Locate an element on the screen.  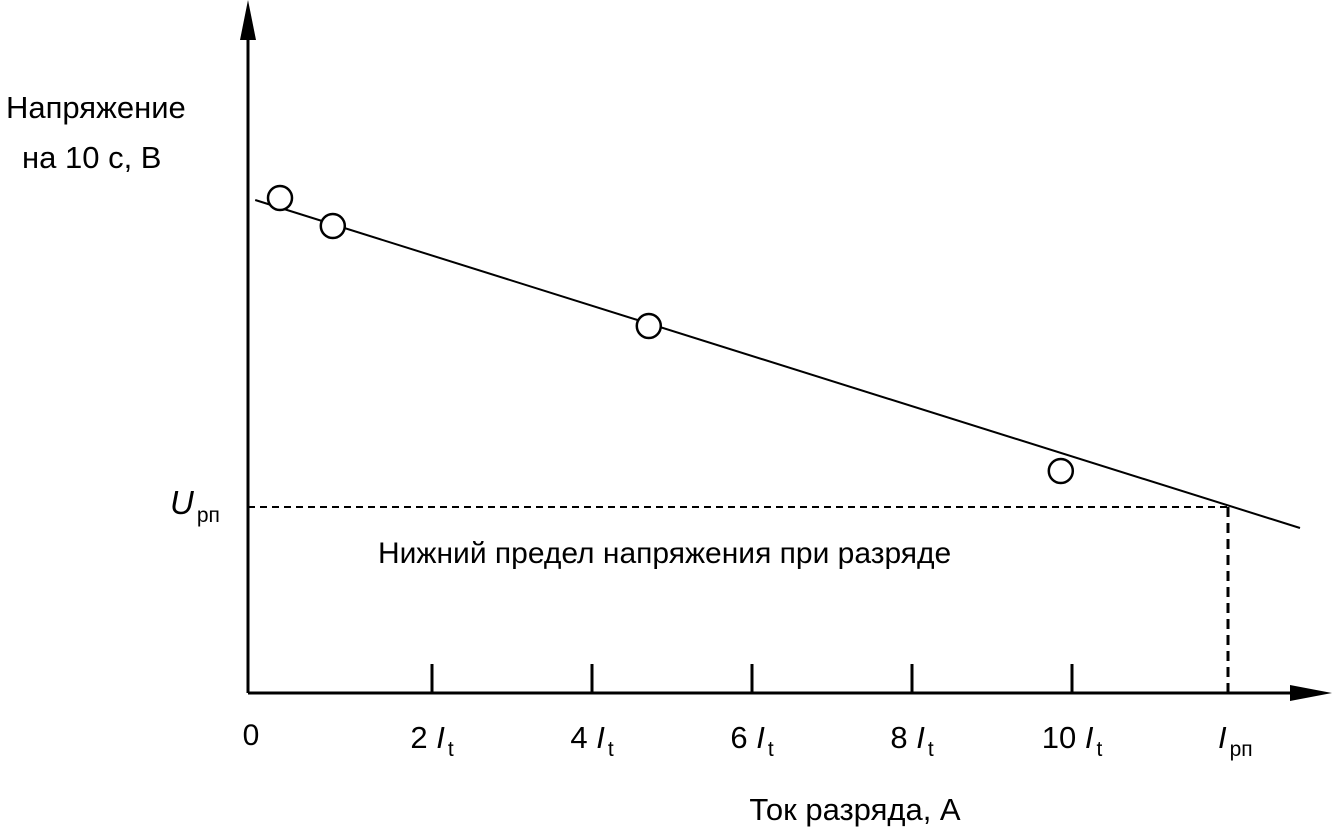
x-tick-number: 6 is located at coordinates (743, 737).